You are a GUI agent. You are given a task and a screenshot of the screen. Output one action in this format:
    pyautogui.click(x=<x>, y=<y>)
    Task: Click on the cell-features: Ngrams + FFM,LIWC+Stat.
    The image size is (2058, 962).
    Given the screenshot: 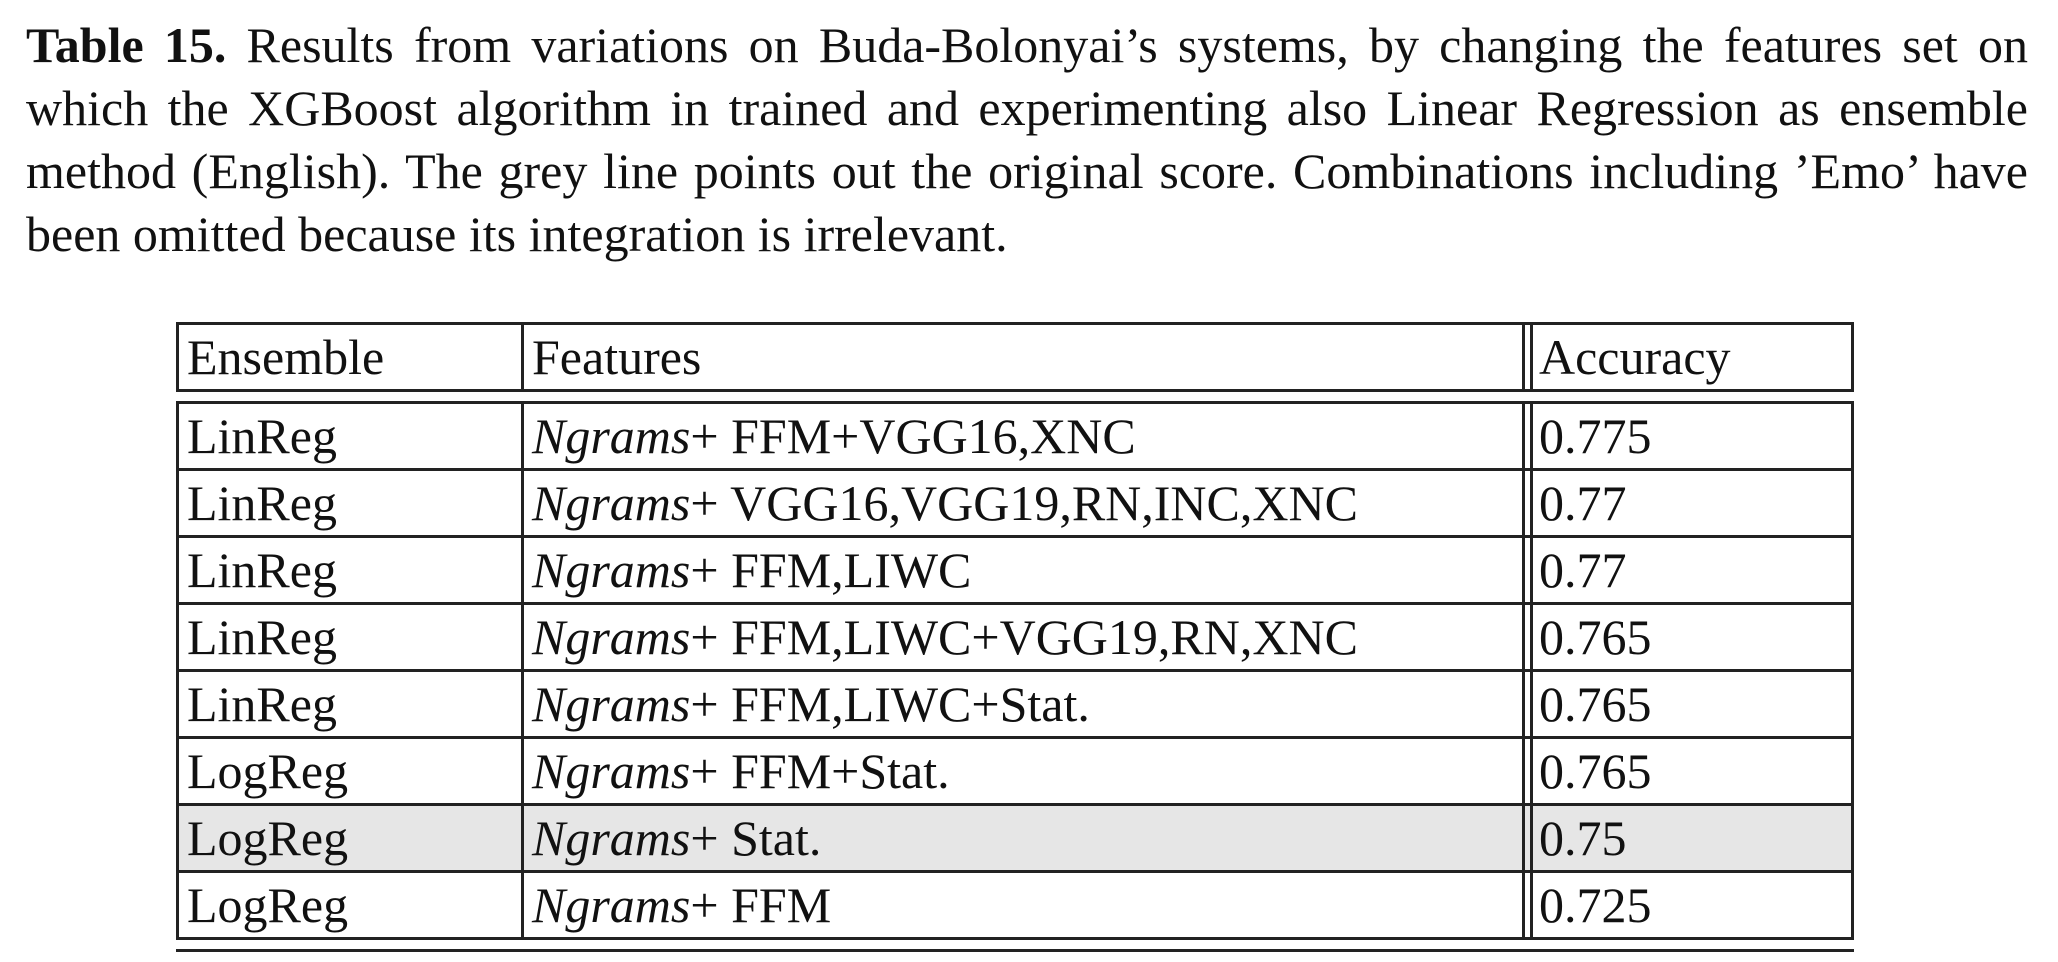 What is the action you would take?
    pyautogui.click(x=1024, y=704)
    